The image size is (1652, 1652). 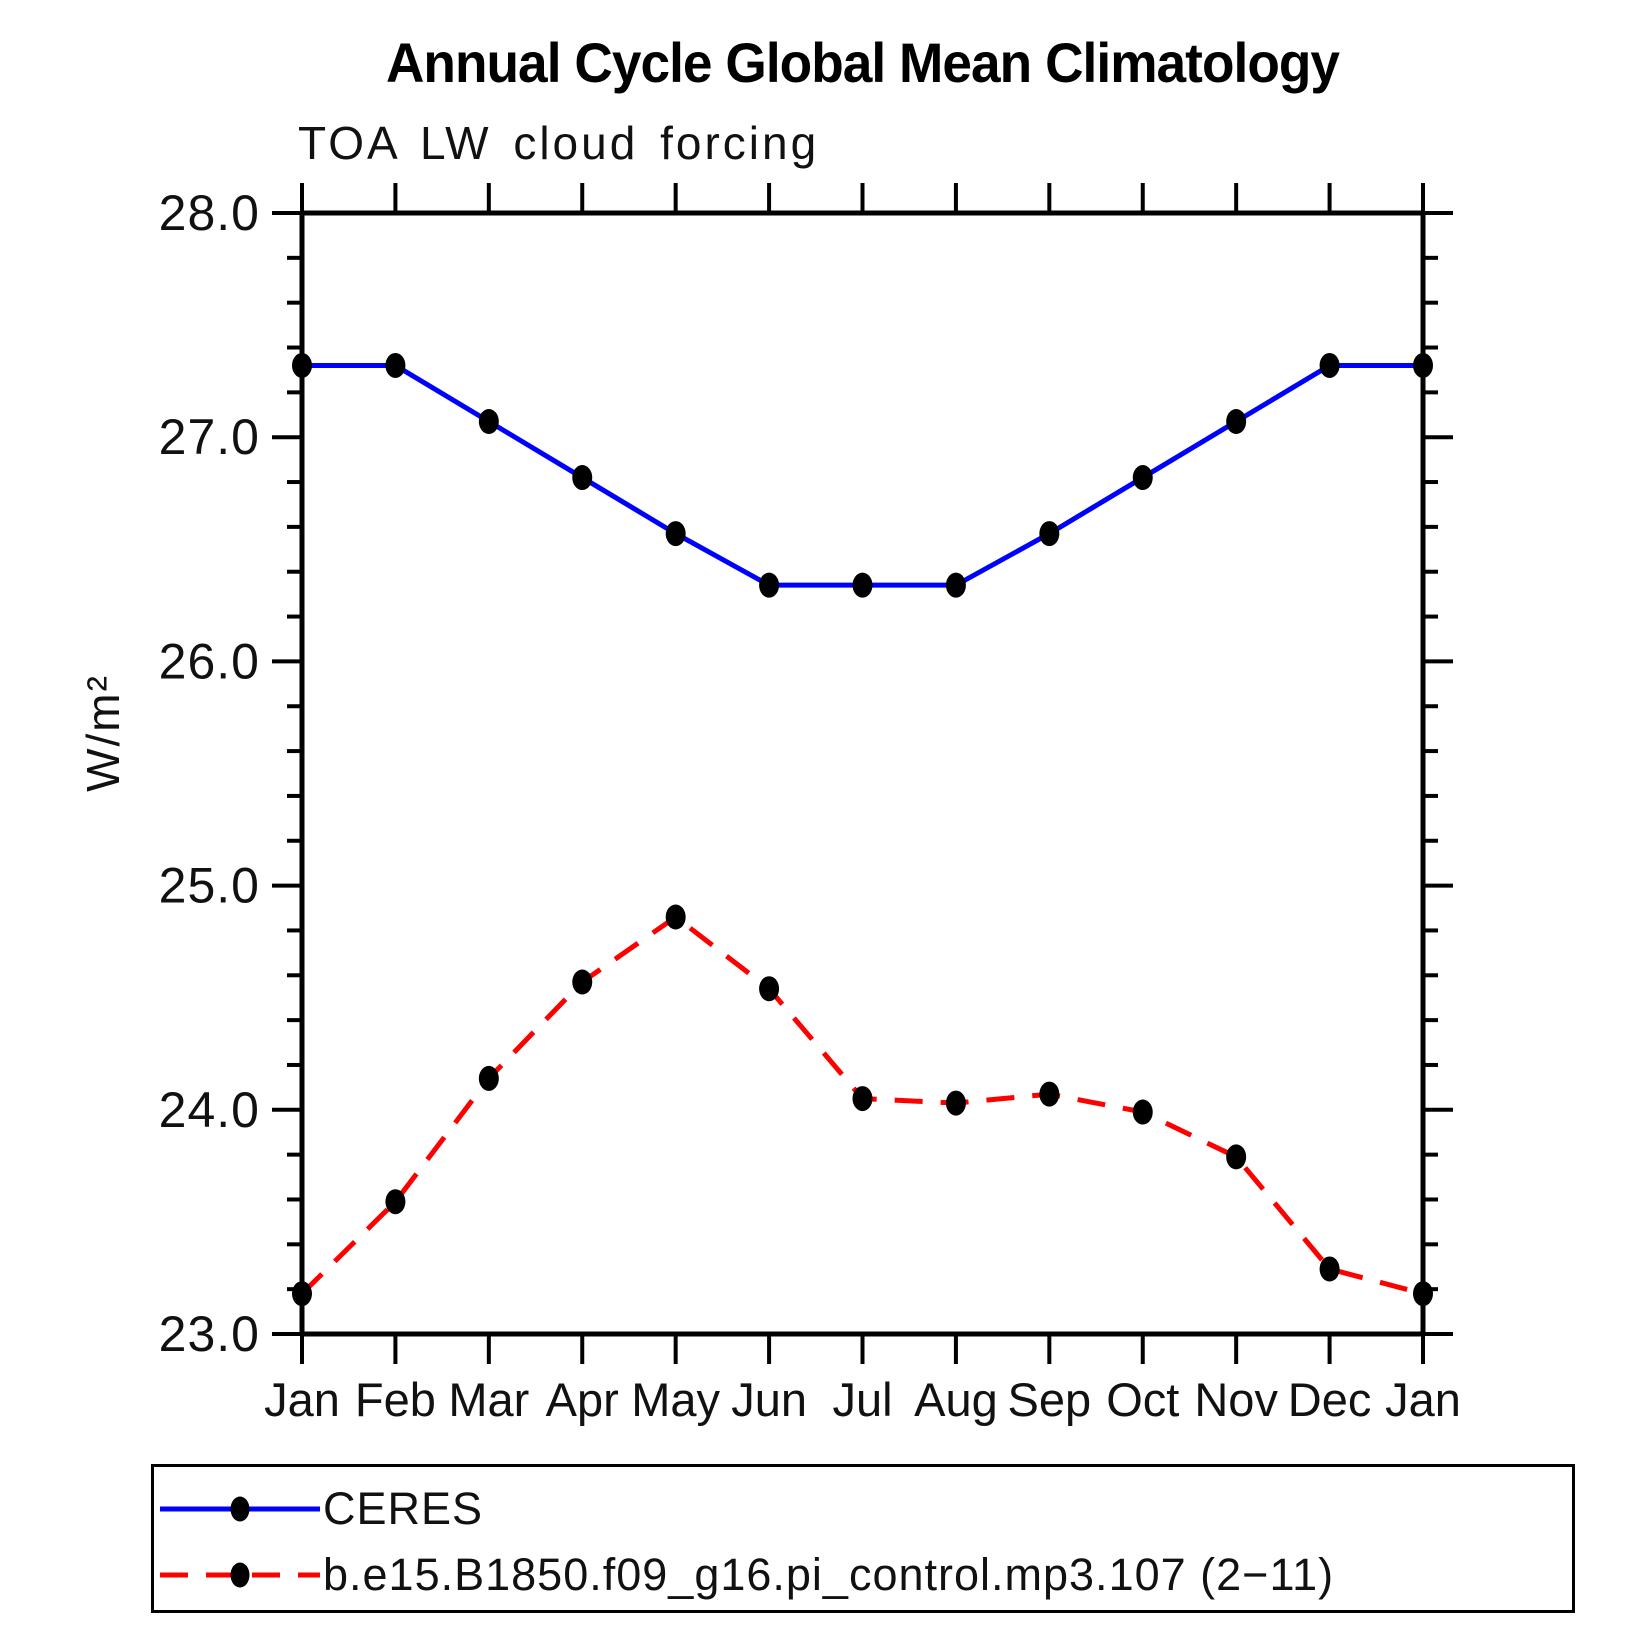 I want to click on legend-row-ceres: CERES, so click(x=320, y=1508).